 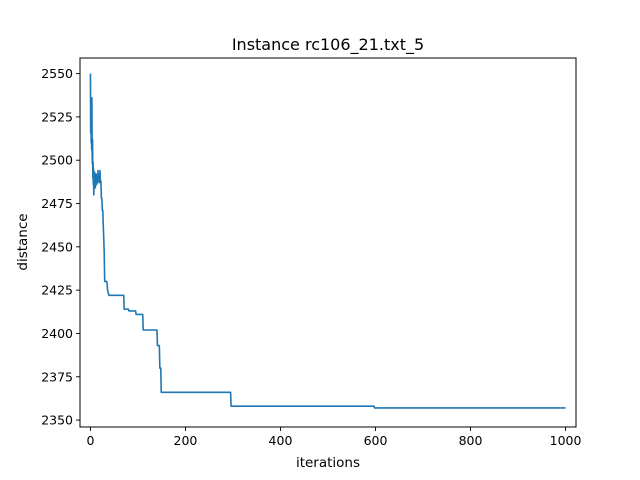 What do you see at coordinates (23, 241) in the screenshot?
I see `y-axis-label: distance` at bounding box center [23, 241].